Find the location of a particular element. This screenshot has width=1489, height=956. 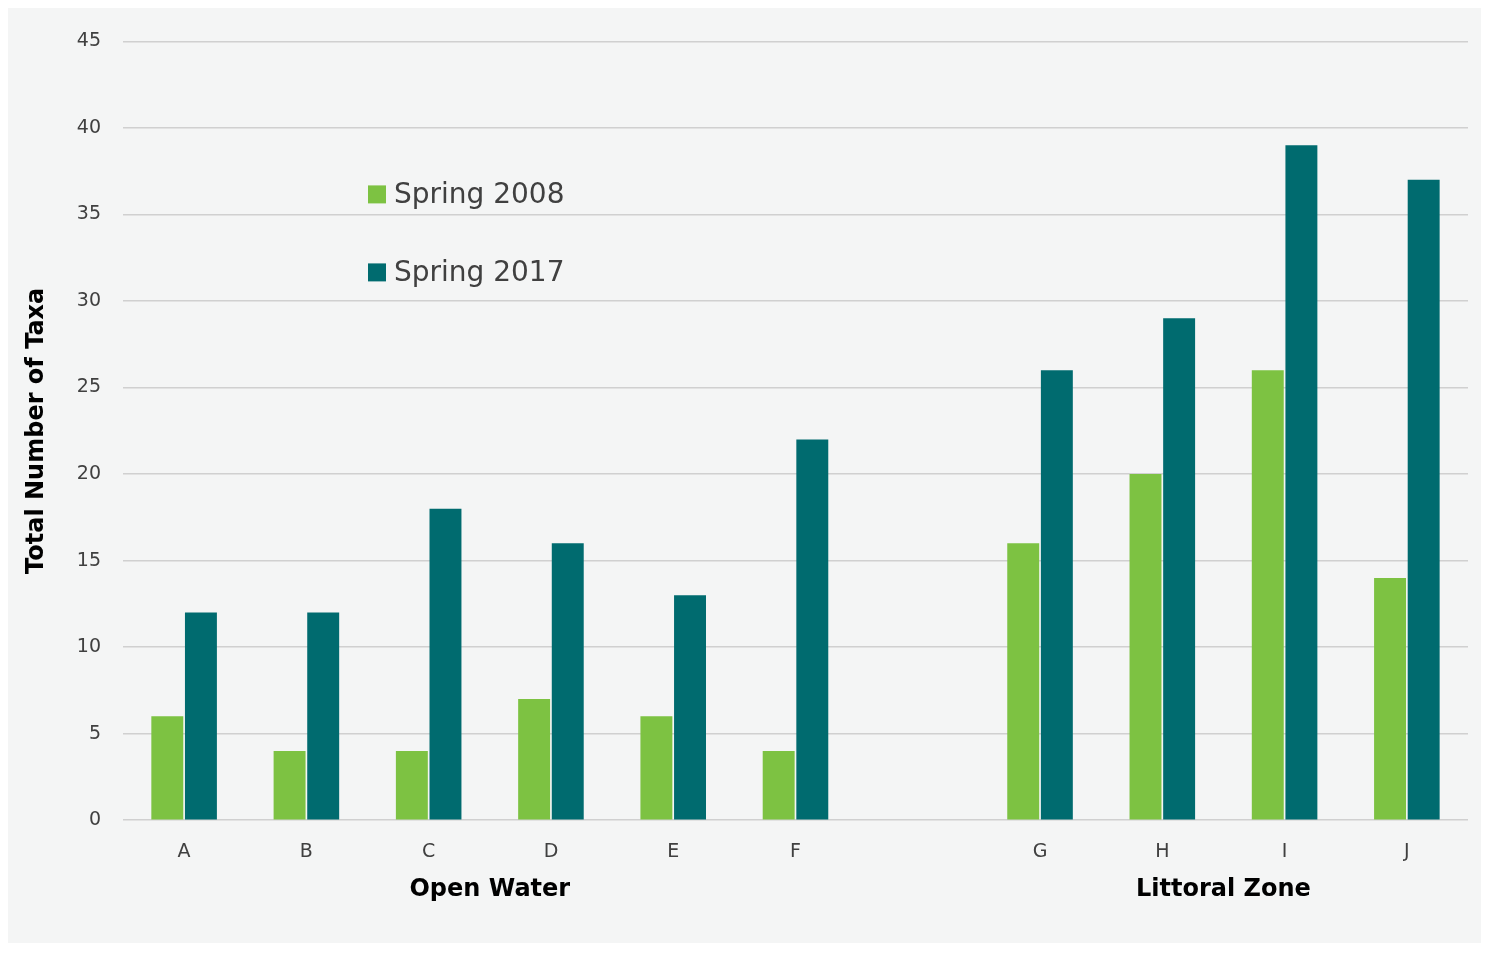

y-tick-label: 0 is located at coordinates (94, 818).